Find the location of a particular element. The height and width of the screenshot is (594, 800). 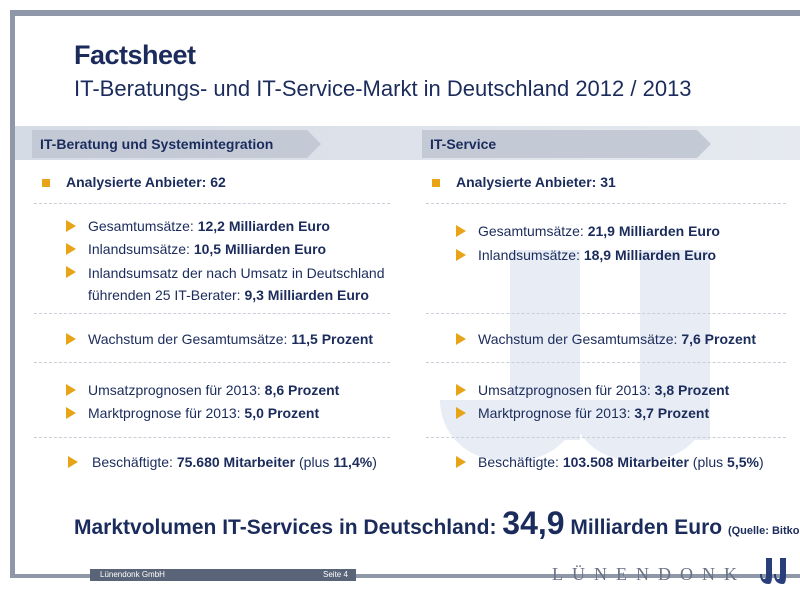

left-total-revenue: Gesamtumsätze: 12,2 Milliarden Euro is located at coordinates (209, 226).